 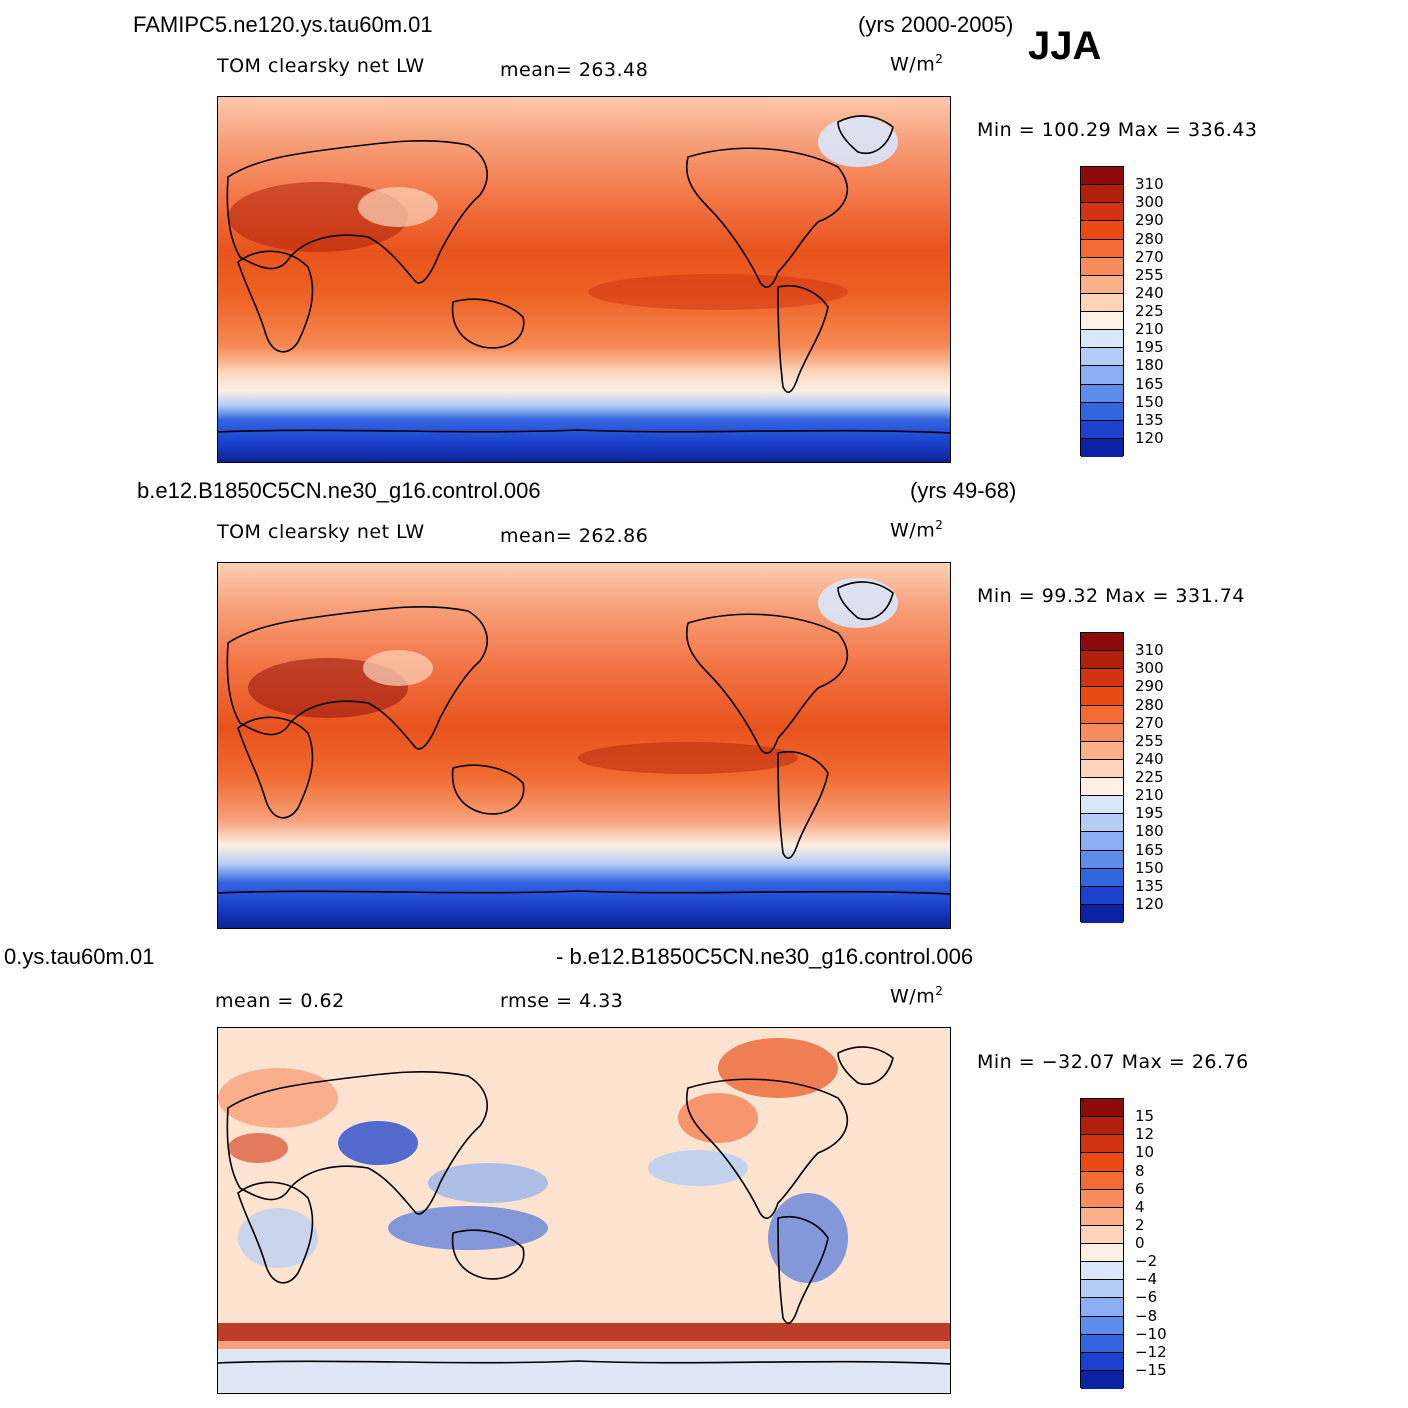 What do you see at coordinates (1149, 722) in the screenshot?
I see `colorbar-tick-label: 270` at bounding box center [1149, 722].